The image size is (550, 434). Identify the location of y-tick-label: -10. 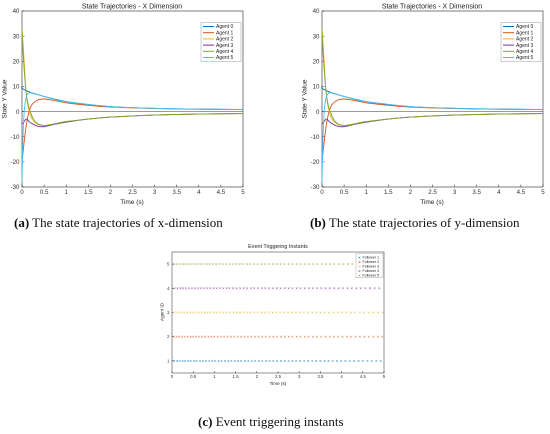
(316, 137).